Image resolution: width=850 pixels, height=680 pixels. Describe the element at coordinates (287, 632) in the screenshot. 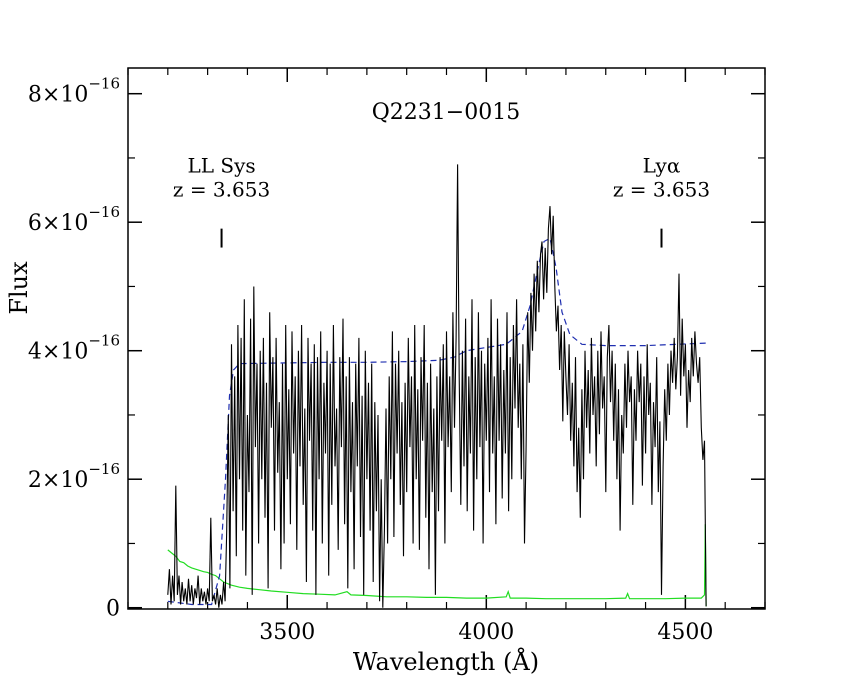

I see `x-tick-label: 3500` at that location.